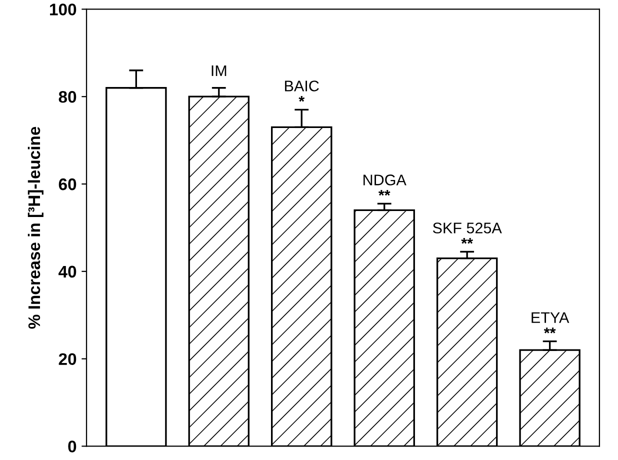  I want to click on x-tick-label: ETYA, so click(551, 317).